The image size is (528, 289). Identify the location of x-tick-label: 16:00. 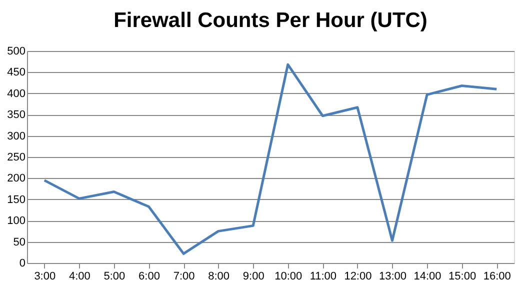
(497, 276).